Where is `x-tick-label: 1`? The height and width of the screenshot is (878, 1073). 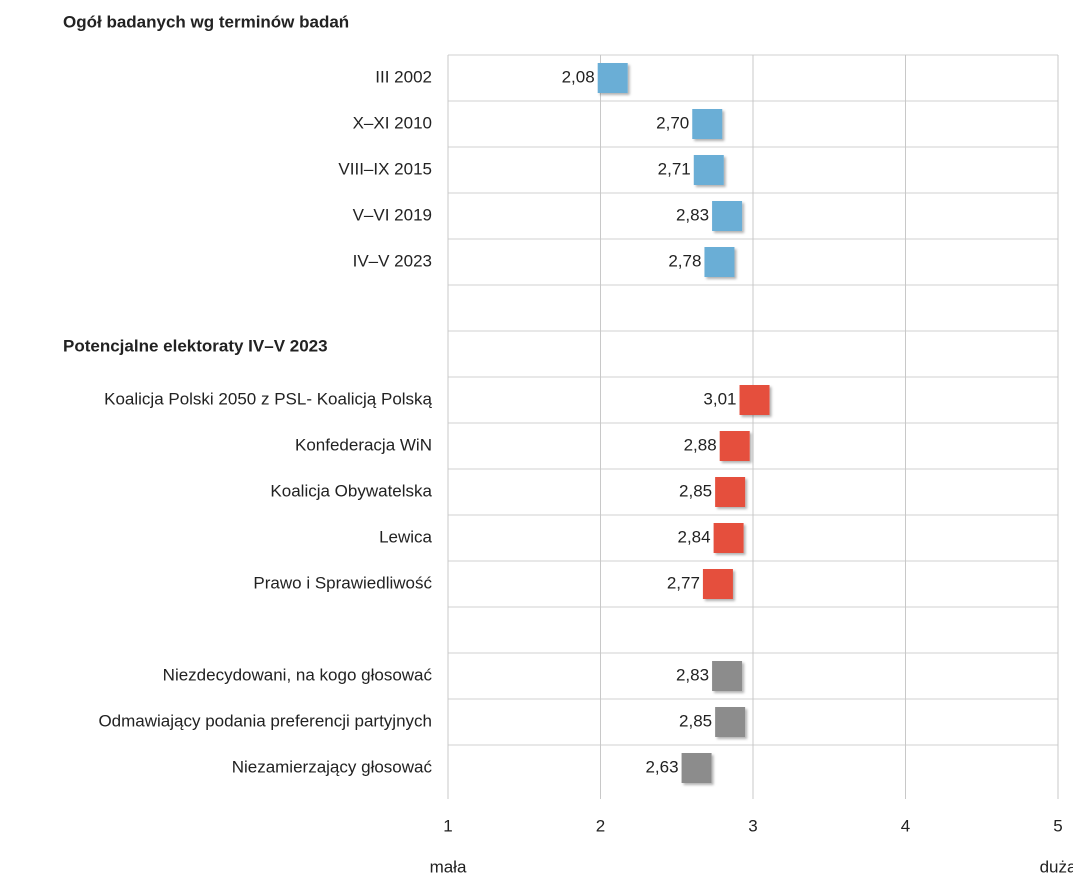 x-tick-label: 1 is located at coordinates (447, 825).